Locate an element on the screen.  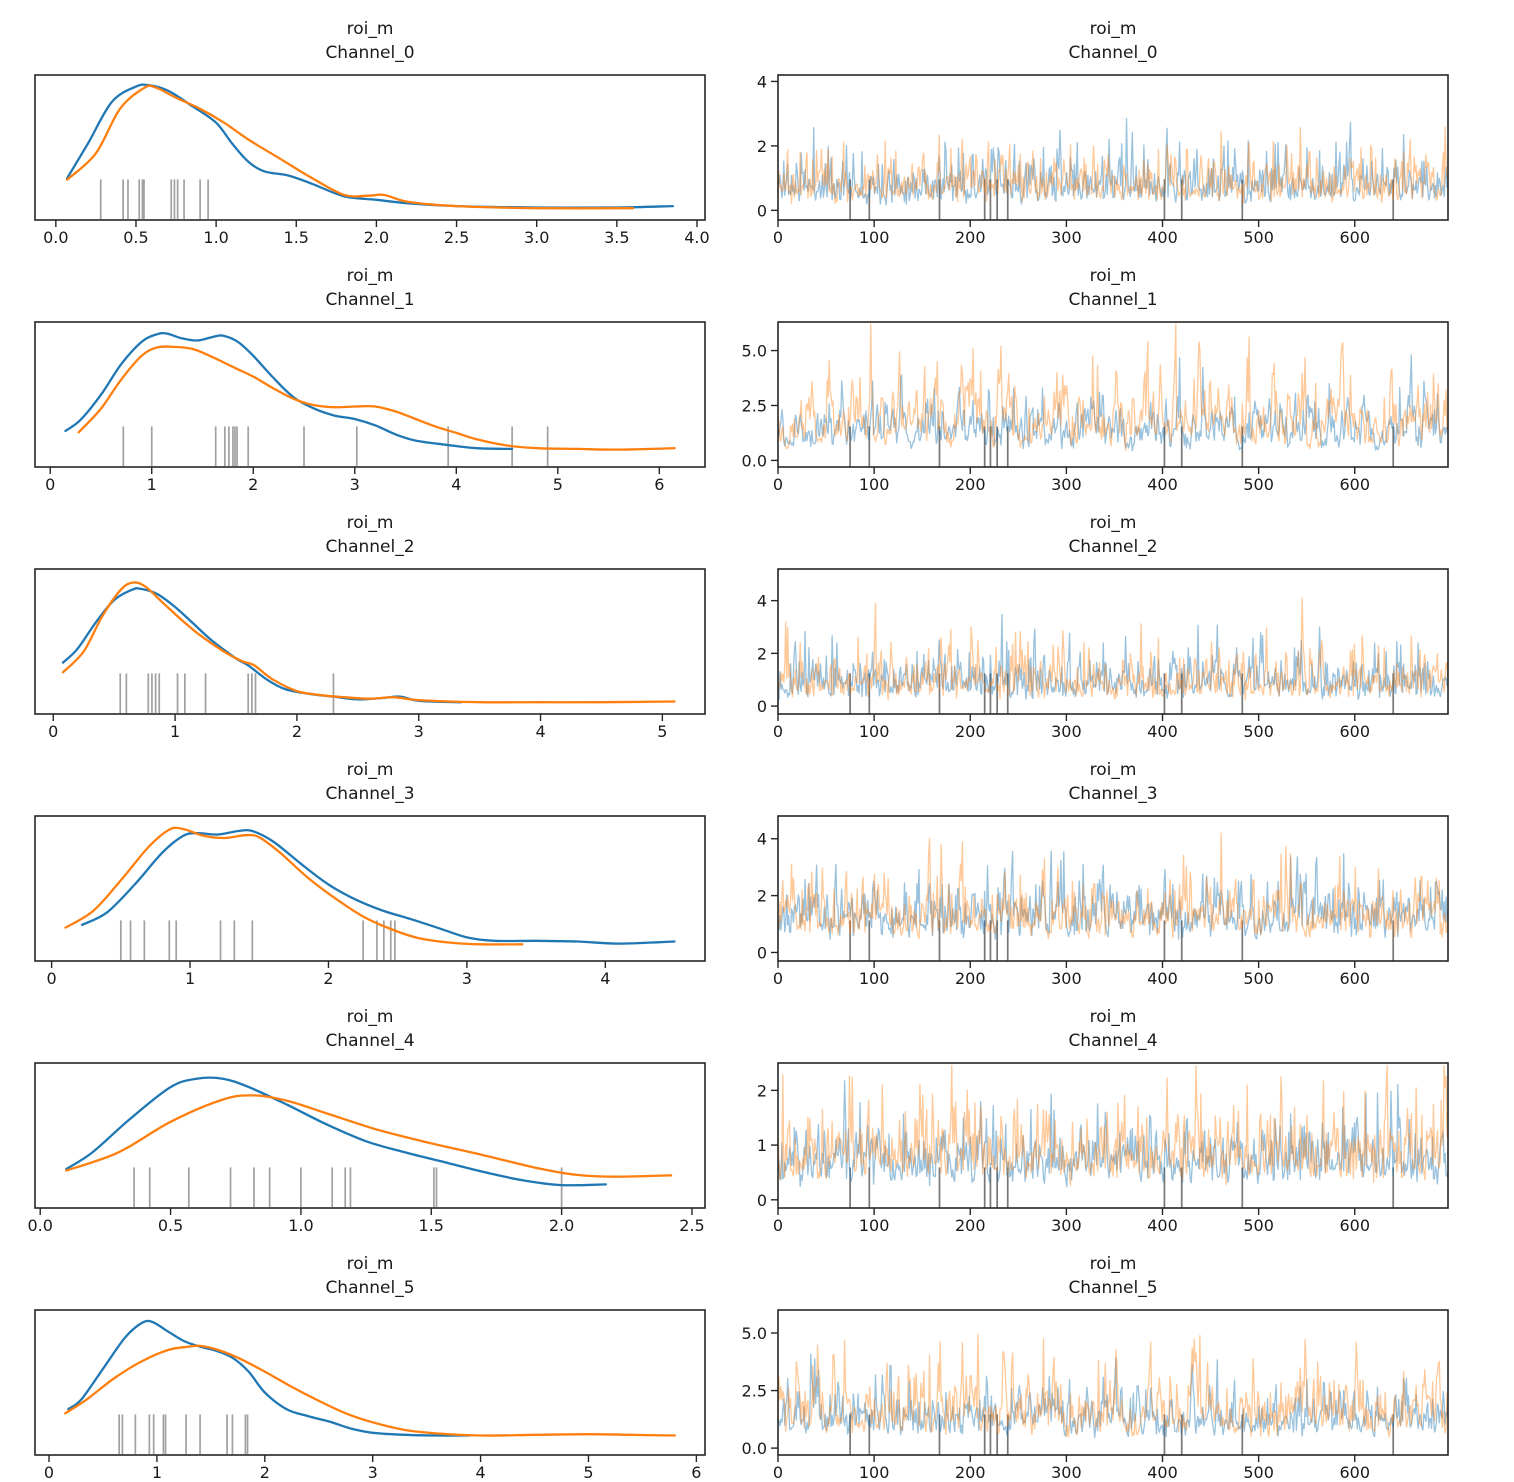
trace-panel-channel_4: roi_m Channel_4 0 100 200 300 400 500 600 0 1 2 is located at coordinates (1103, 1121).